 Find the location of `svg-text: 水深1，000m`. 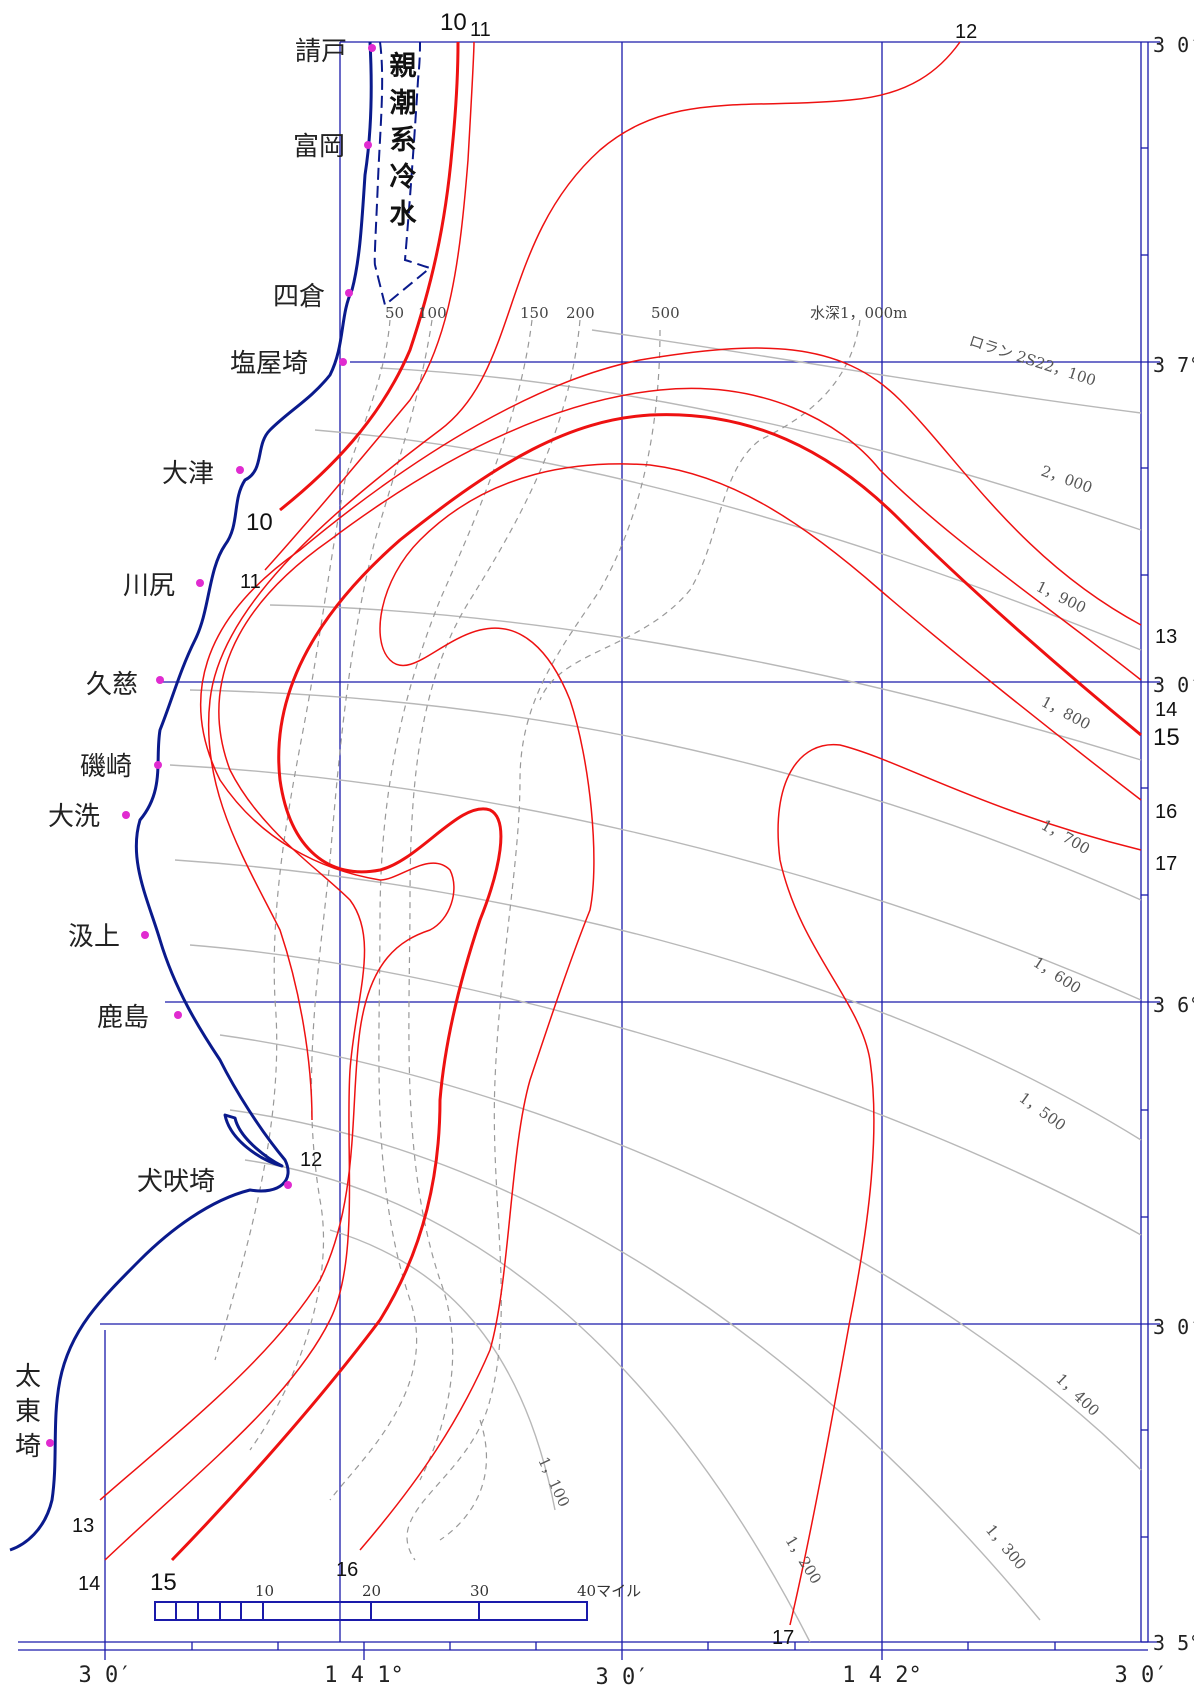

svg-text: 水深1，000m is located at coordinates (858, 313).